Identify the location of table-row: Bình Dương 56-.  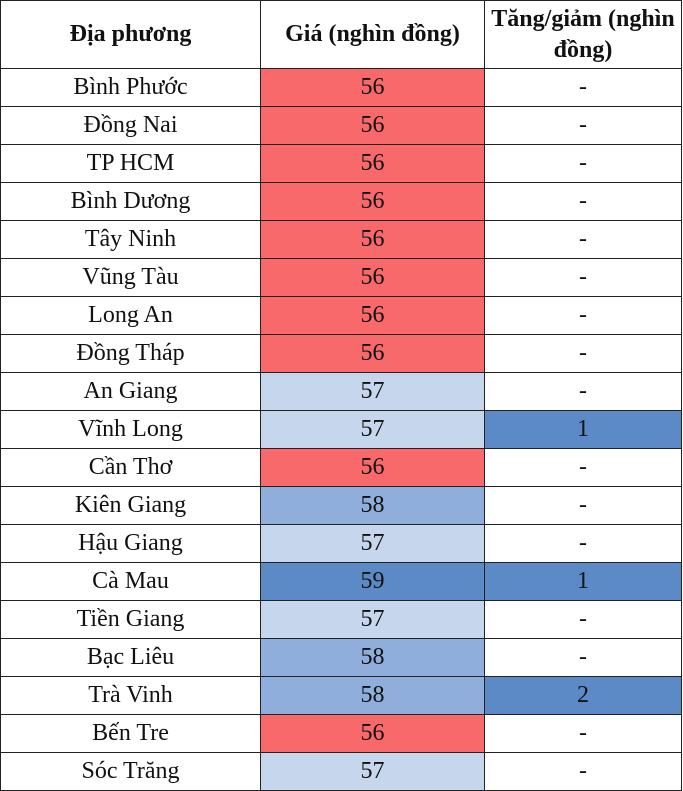
(341, 201).